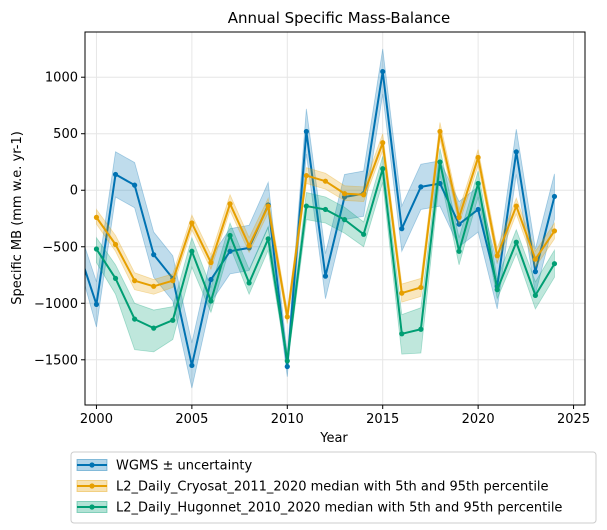 Image resolution: width=607 pixels, height=530 pixels. What do you see at coordinates (60, 247) in the screenshot?
I see `y-tick-label: −500` at bounding box center [60, 247].